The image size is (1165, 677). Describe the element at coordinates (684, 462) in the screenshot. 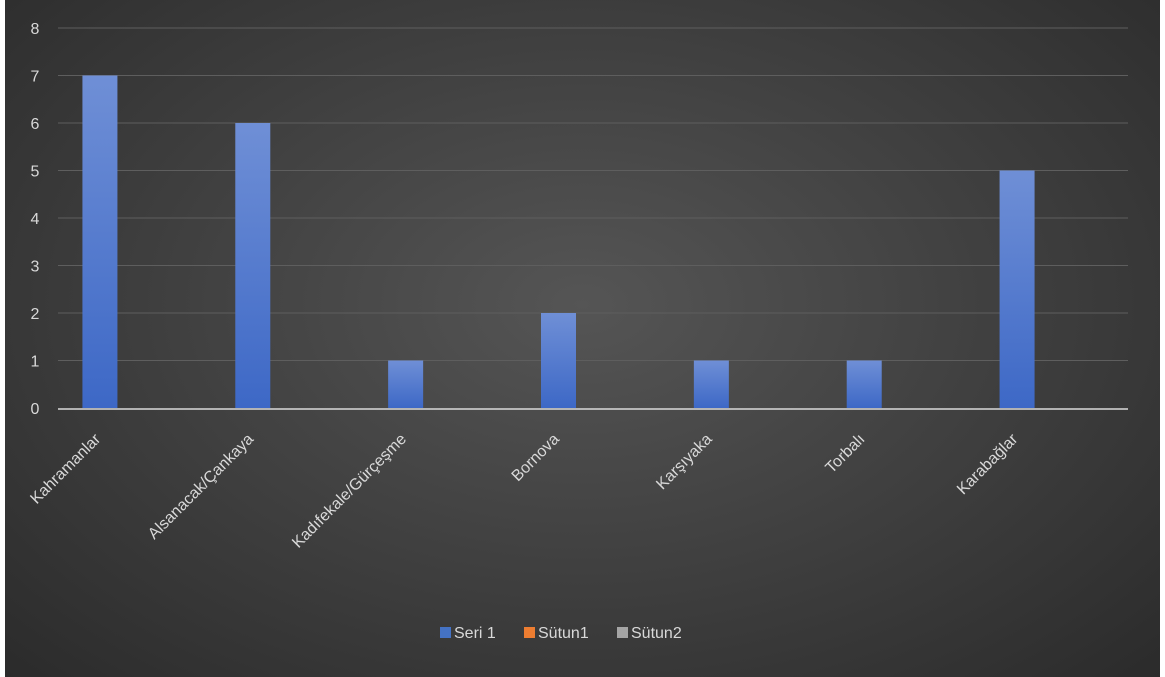

I see `category-label: Karşıyaka` at that location.